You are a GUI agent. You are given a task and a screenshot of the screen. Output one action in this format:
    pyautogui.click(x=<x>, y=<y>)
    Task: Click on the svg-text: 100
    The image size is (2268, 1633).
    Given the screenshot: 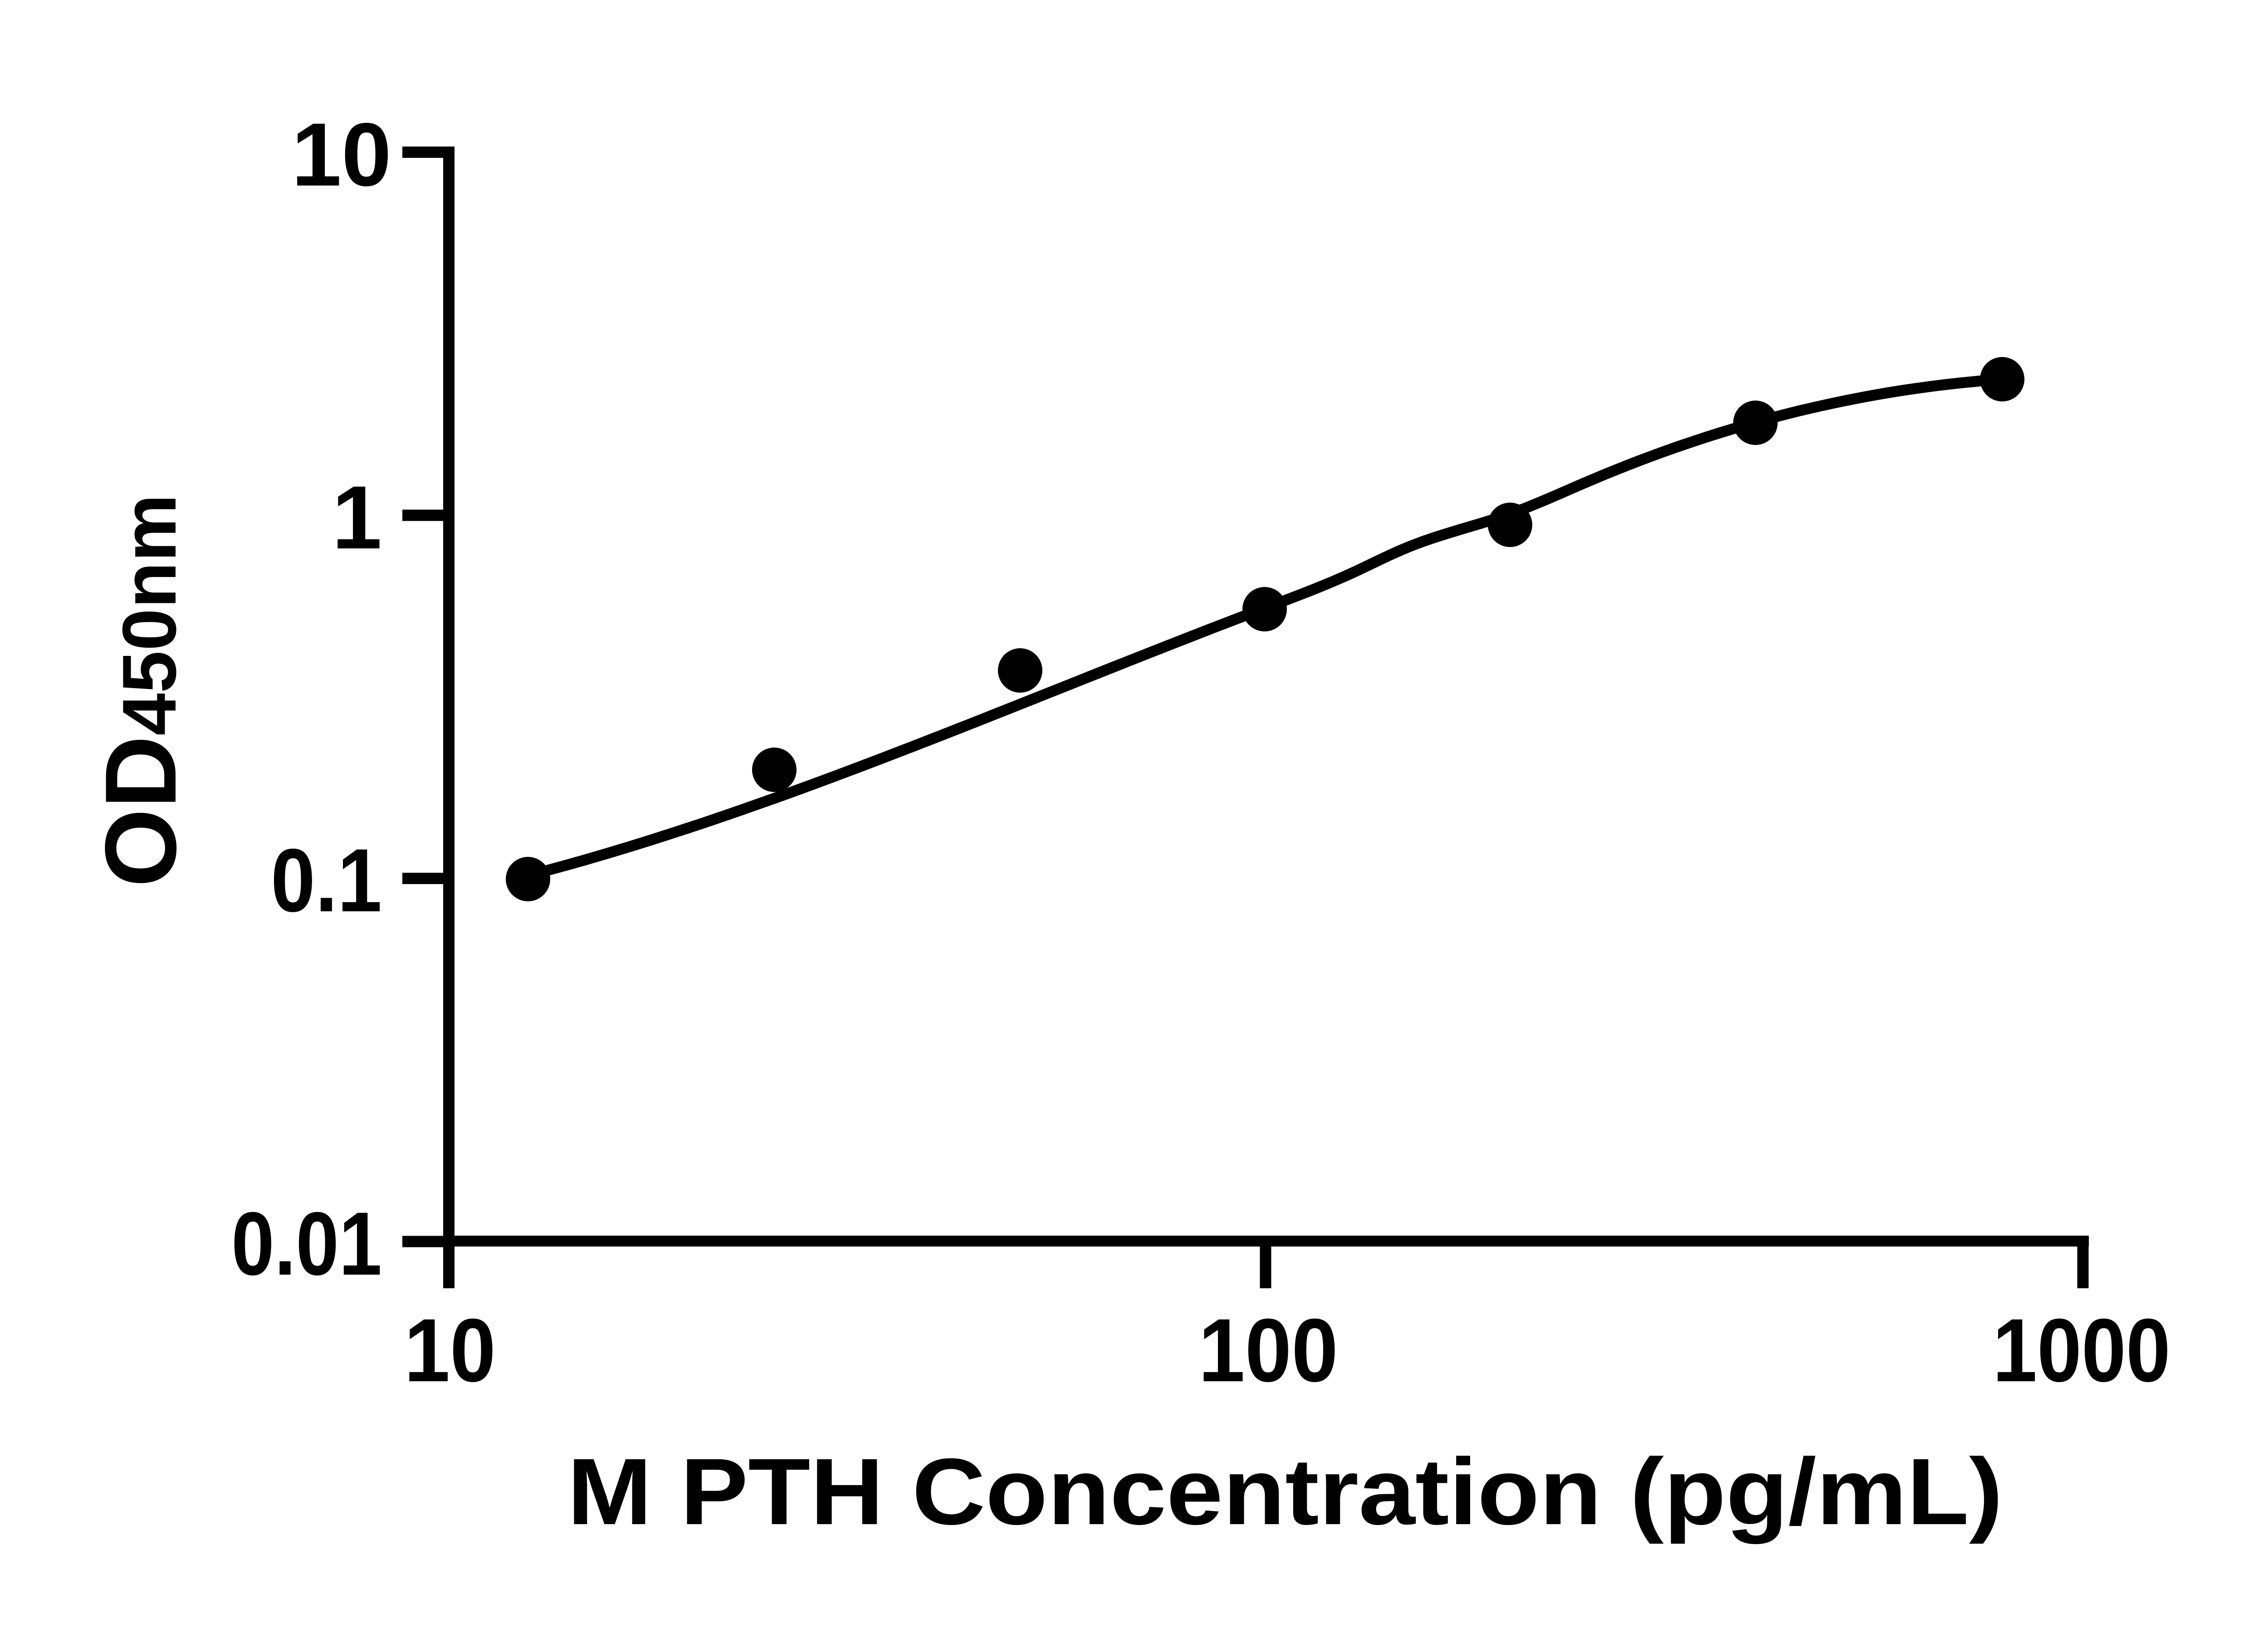 What is the action you would take?
    pyautogui.click(x=1268, y=1350)
    